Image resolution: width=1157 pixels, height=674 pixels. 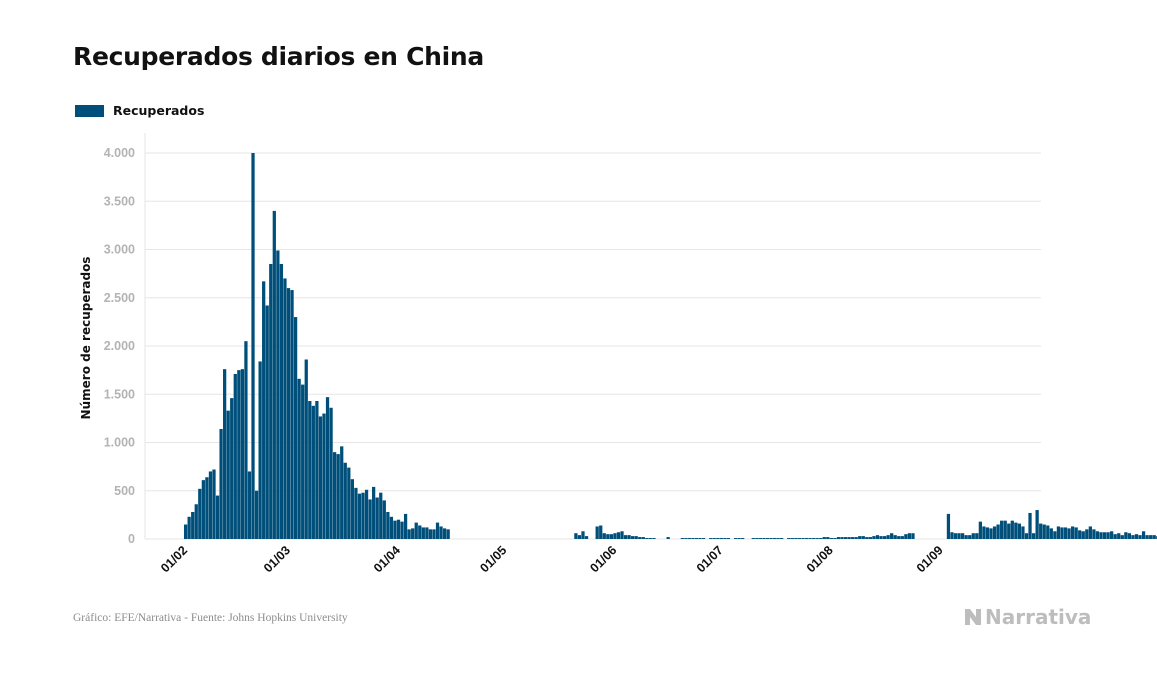 What do you see at coordinates (119, 201) in the screenshot?
I see `y-tick-label: 3.500` at bounding box center [119, 201].